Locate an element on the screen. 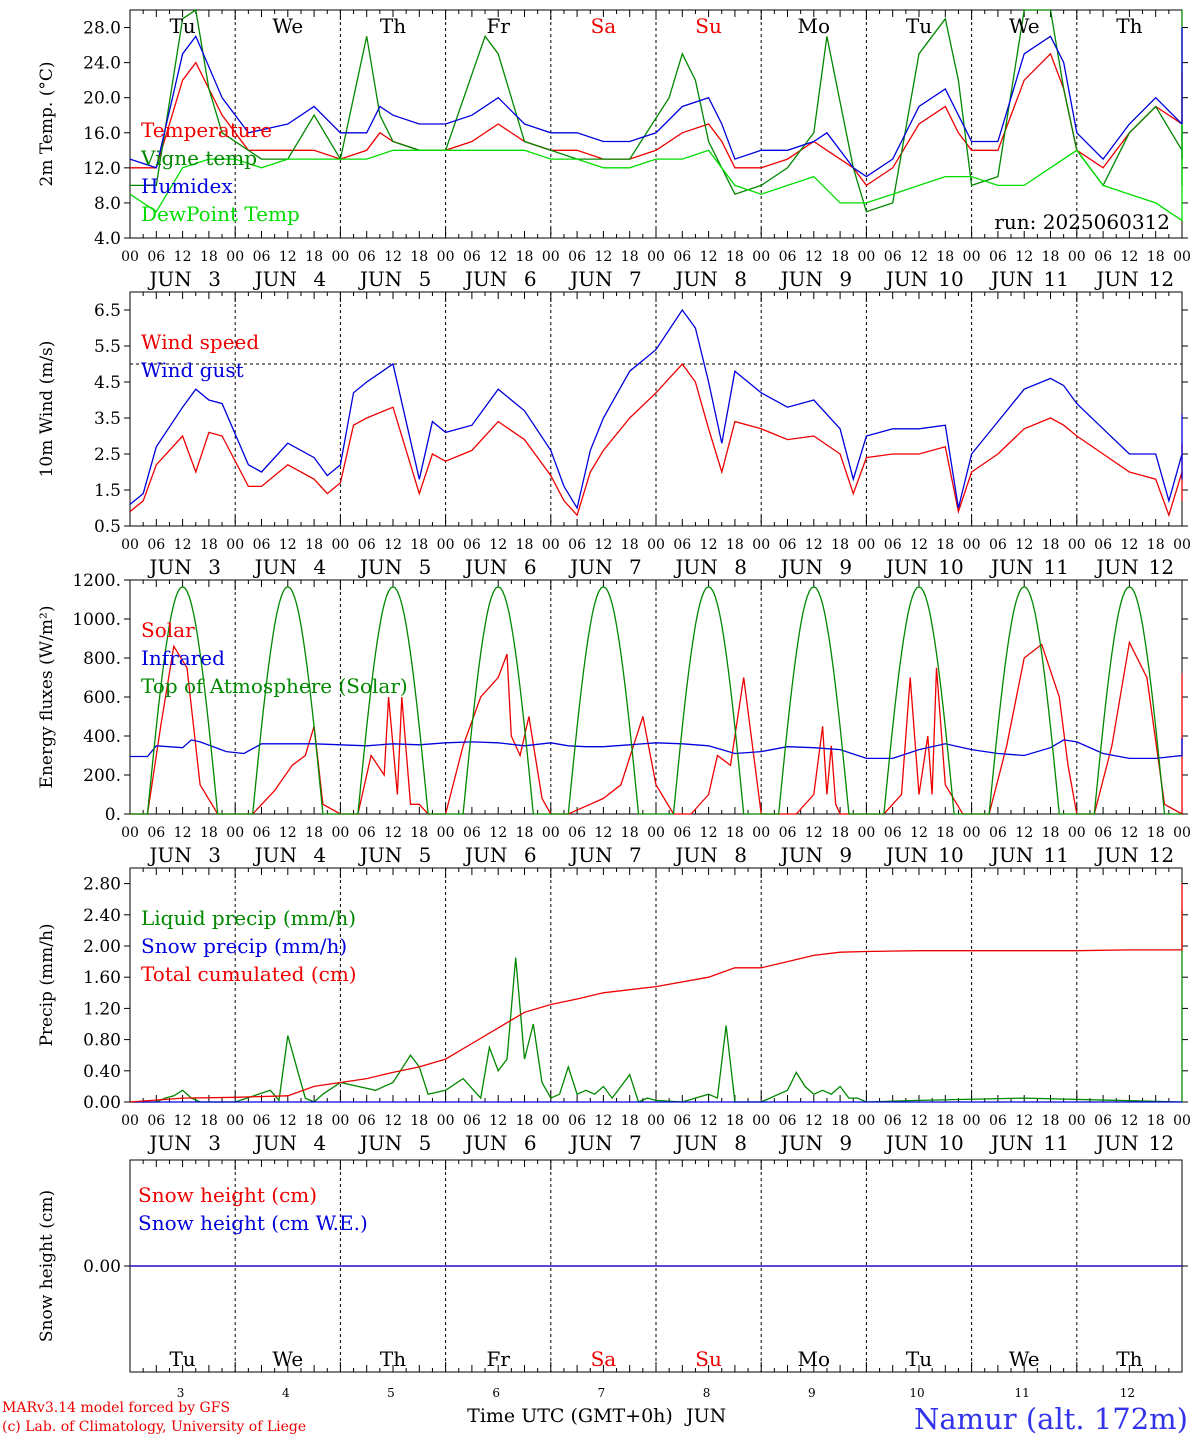  weekday-label-top: We is located at coordinates (287, 26).